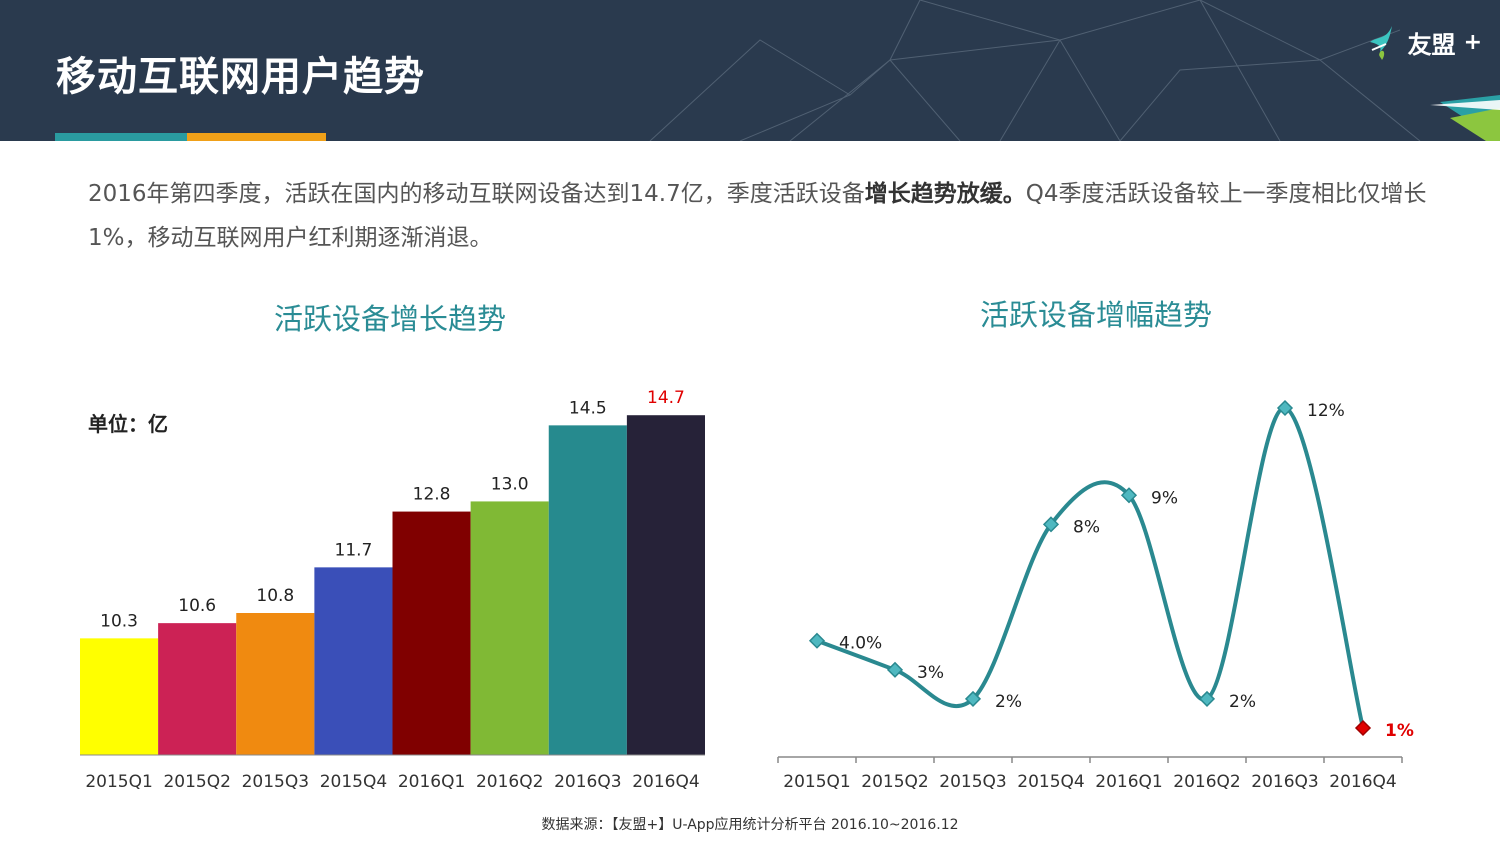 This screenshot has width=1500, height=844. I want to click on page-title: 移动互联网用户趋势, so click(240, 77).